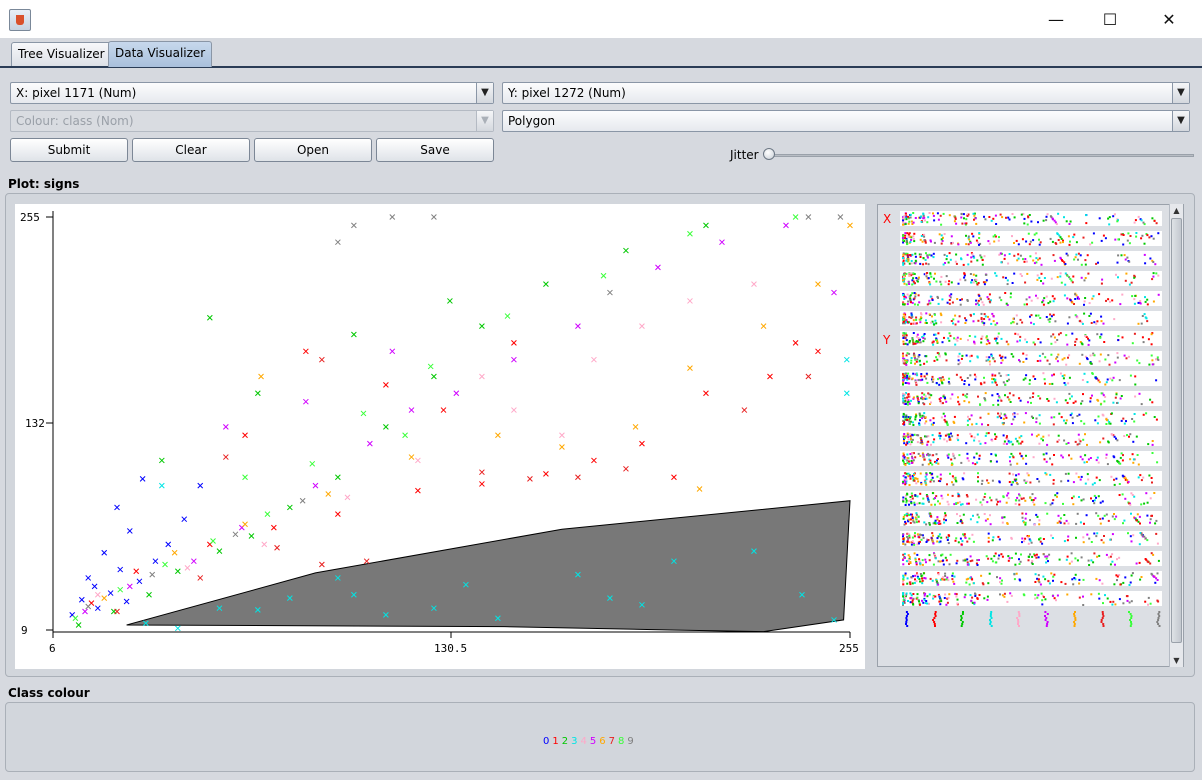  What do you see at coordinates (621, 741) in the screenshot?
I see `legend-class-8: 8` at bounding box center [621, 741].